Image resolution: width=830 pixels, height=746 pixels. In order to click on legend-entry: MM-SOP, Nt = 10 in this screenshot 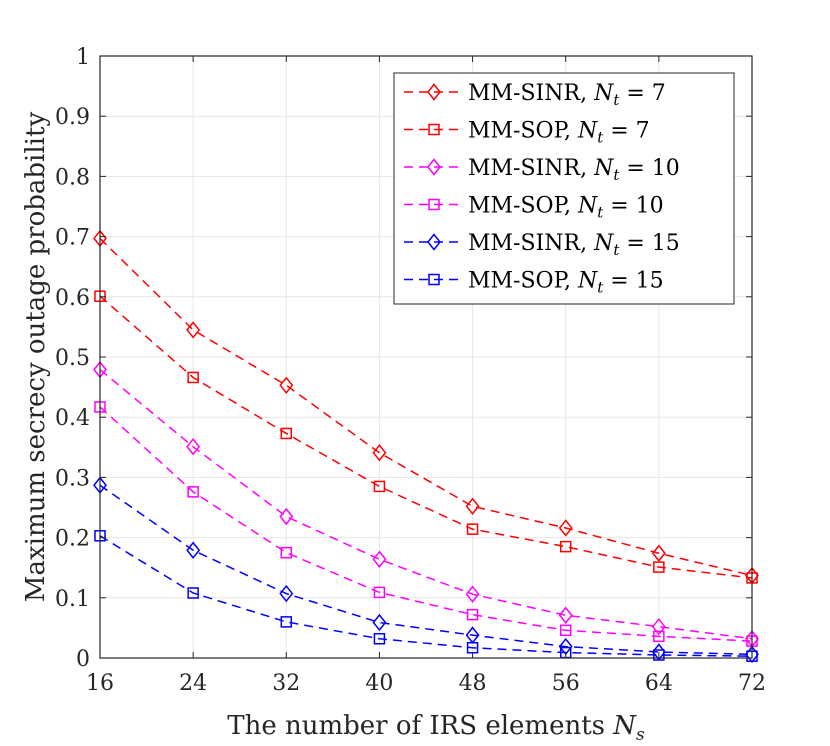, I will do `click(534, 208)`.